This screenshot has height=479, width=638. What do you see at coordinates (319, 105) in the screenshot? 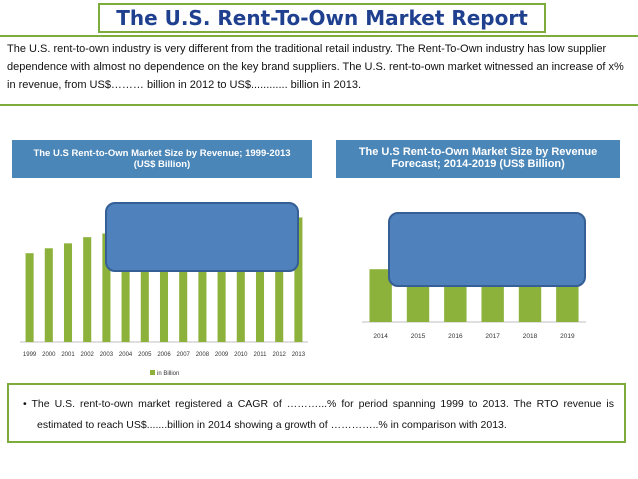
I see `section-rule` at bounding box center [319, 105].